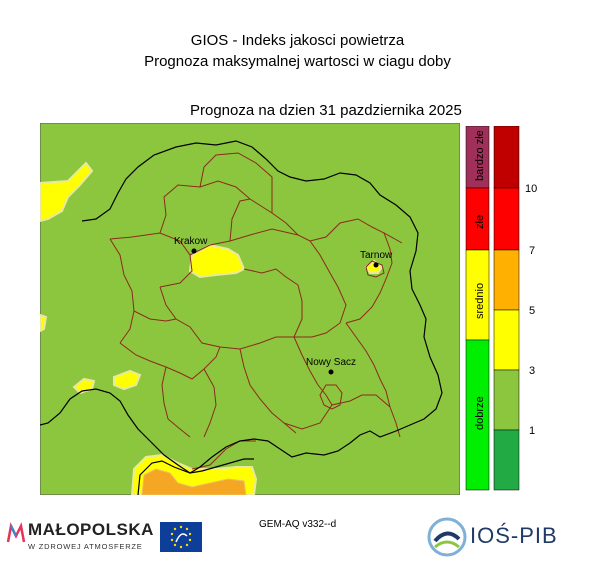  I want to click on ios-pib-logo: IOŚ-PIB, so click(500, 537).